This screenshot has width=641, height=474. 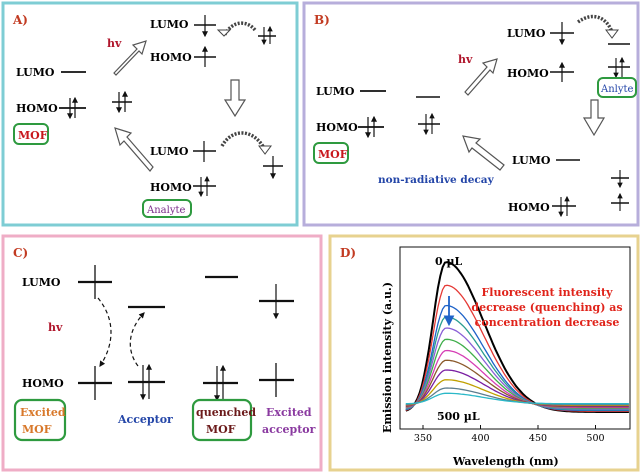 I want to click on panel-d-label: D), so click(x=348, y=253).